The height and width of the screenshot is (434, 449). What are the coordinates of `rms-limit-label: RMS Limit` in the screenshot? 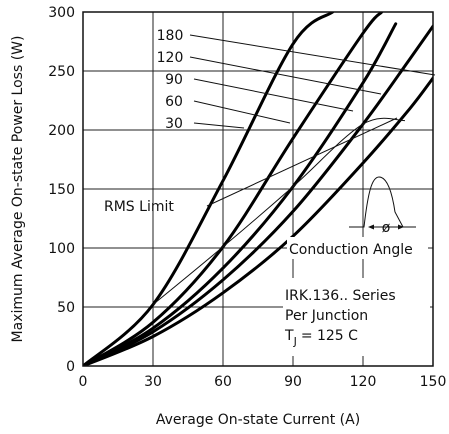 It's located at (139, 207).